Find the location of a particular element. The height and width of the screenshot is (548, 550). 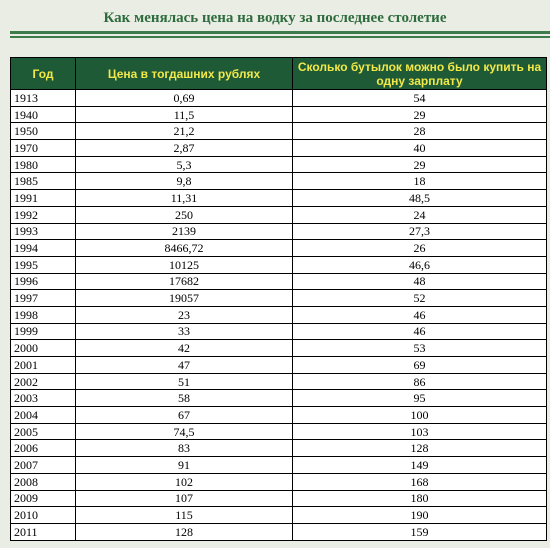

table-row: 2003 58 95 is located at coordinates (278, 398).